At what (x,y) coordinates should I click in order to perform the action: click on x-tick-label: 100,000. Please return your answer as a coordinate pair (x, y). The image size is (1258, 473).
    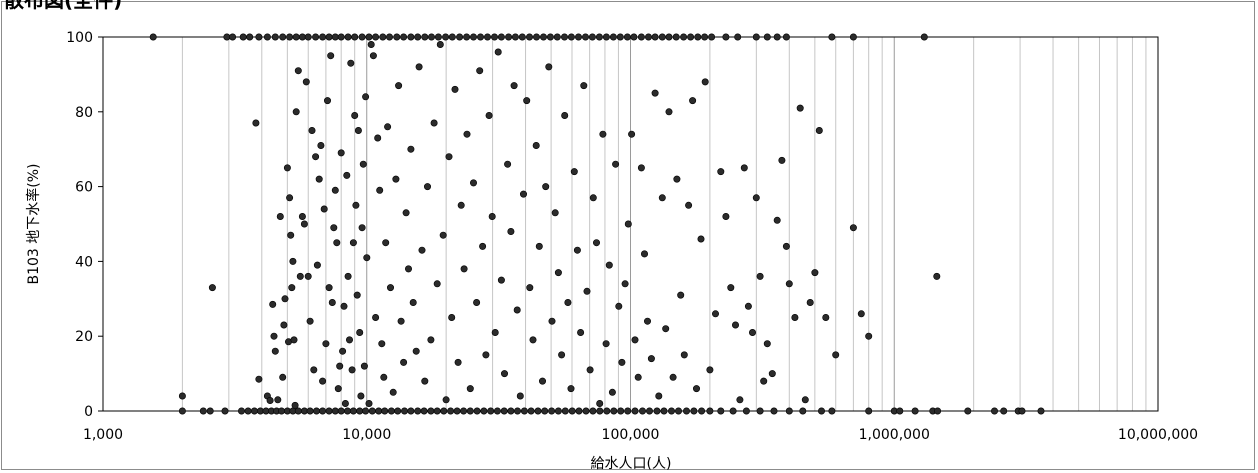
    Looking at the image, I should click on (631, 435).